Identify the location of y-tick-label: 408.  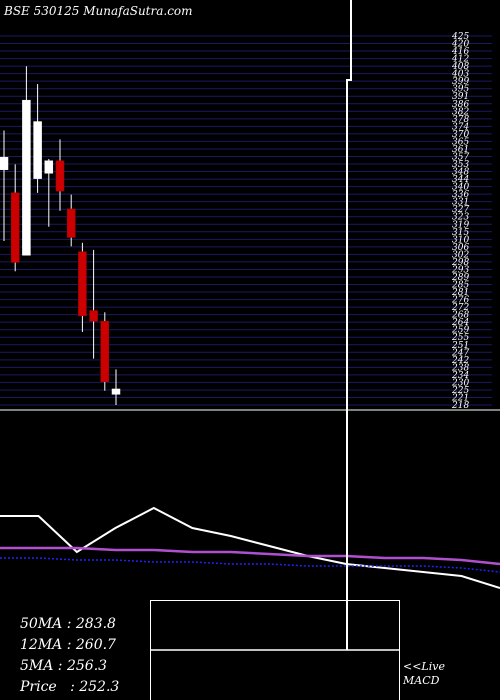
(460, 67).